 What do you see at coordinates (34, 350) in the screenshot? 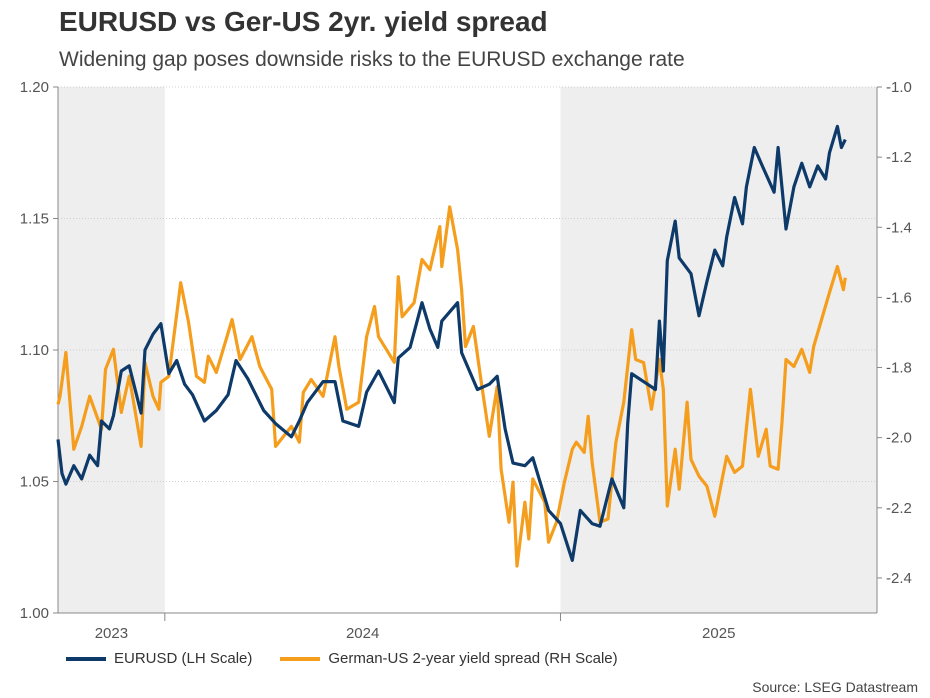
I see `left-tick-label: 1.10` at bounding box center [34, 350].